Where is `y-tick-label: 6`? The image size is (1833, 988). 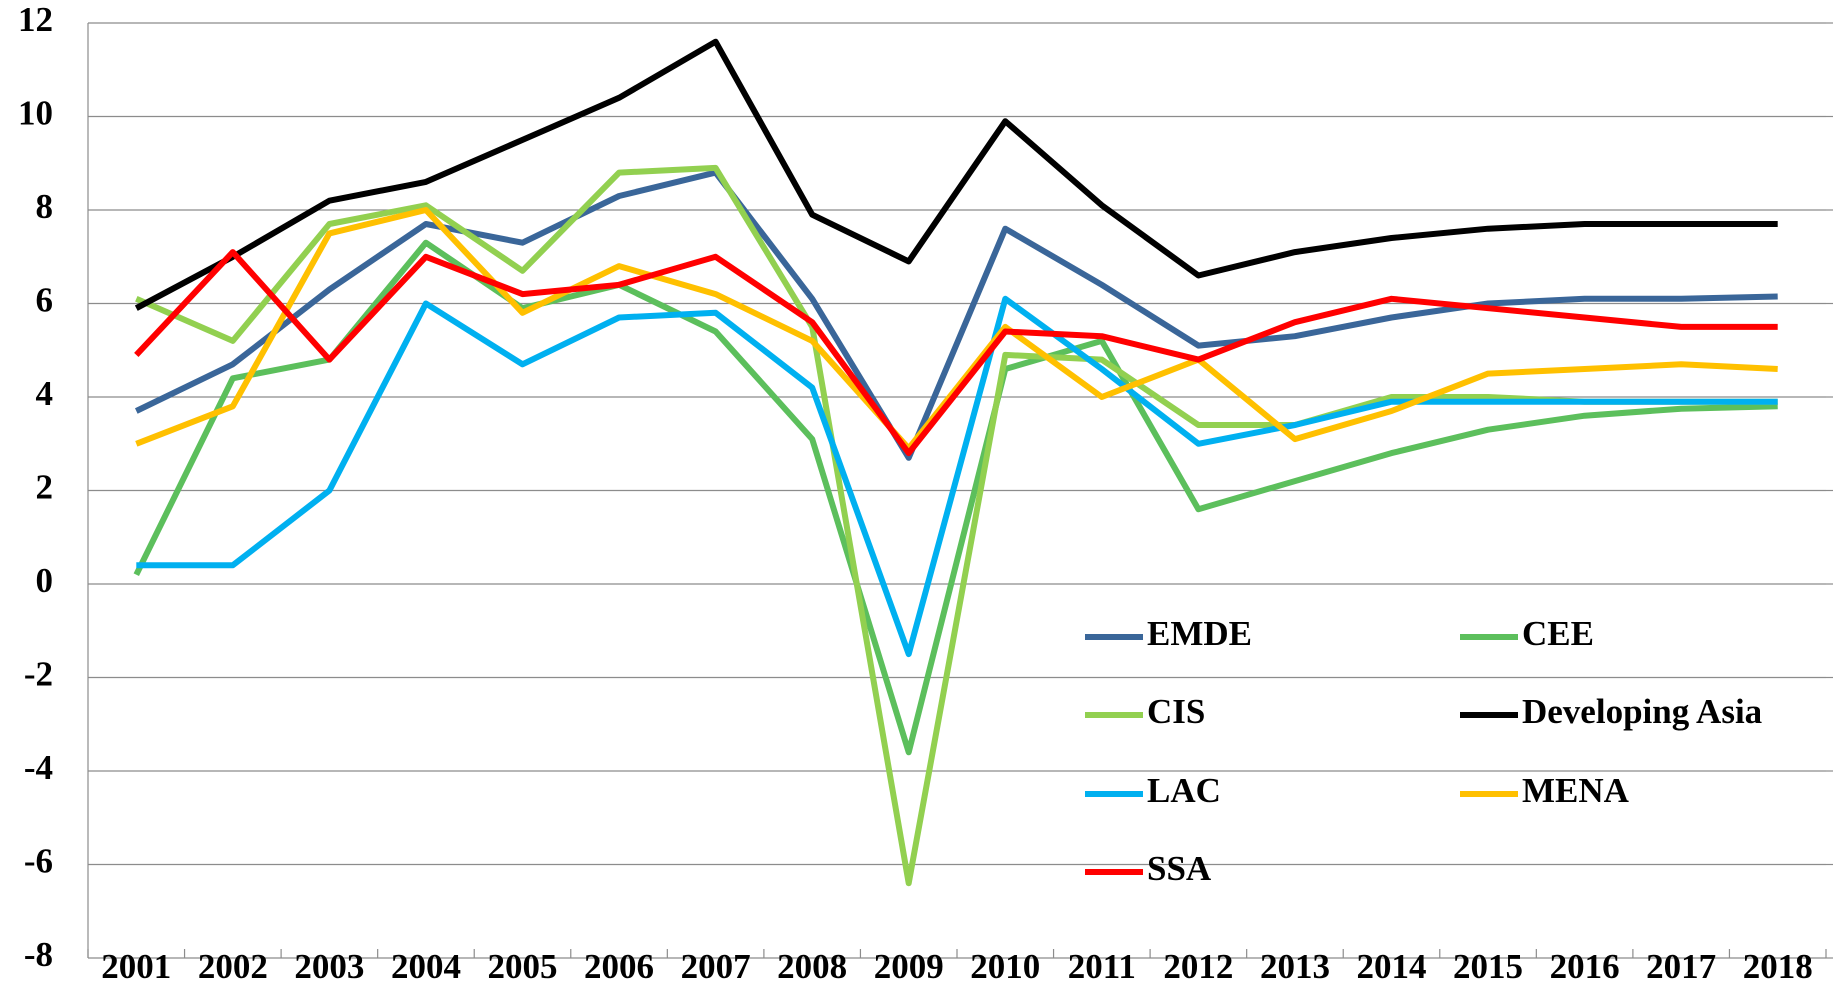
y-tick-label: 6 is located at coordinates (45, 300).